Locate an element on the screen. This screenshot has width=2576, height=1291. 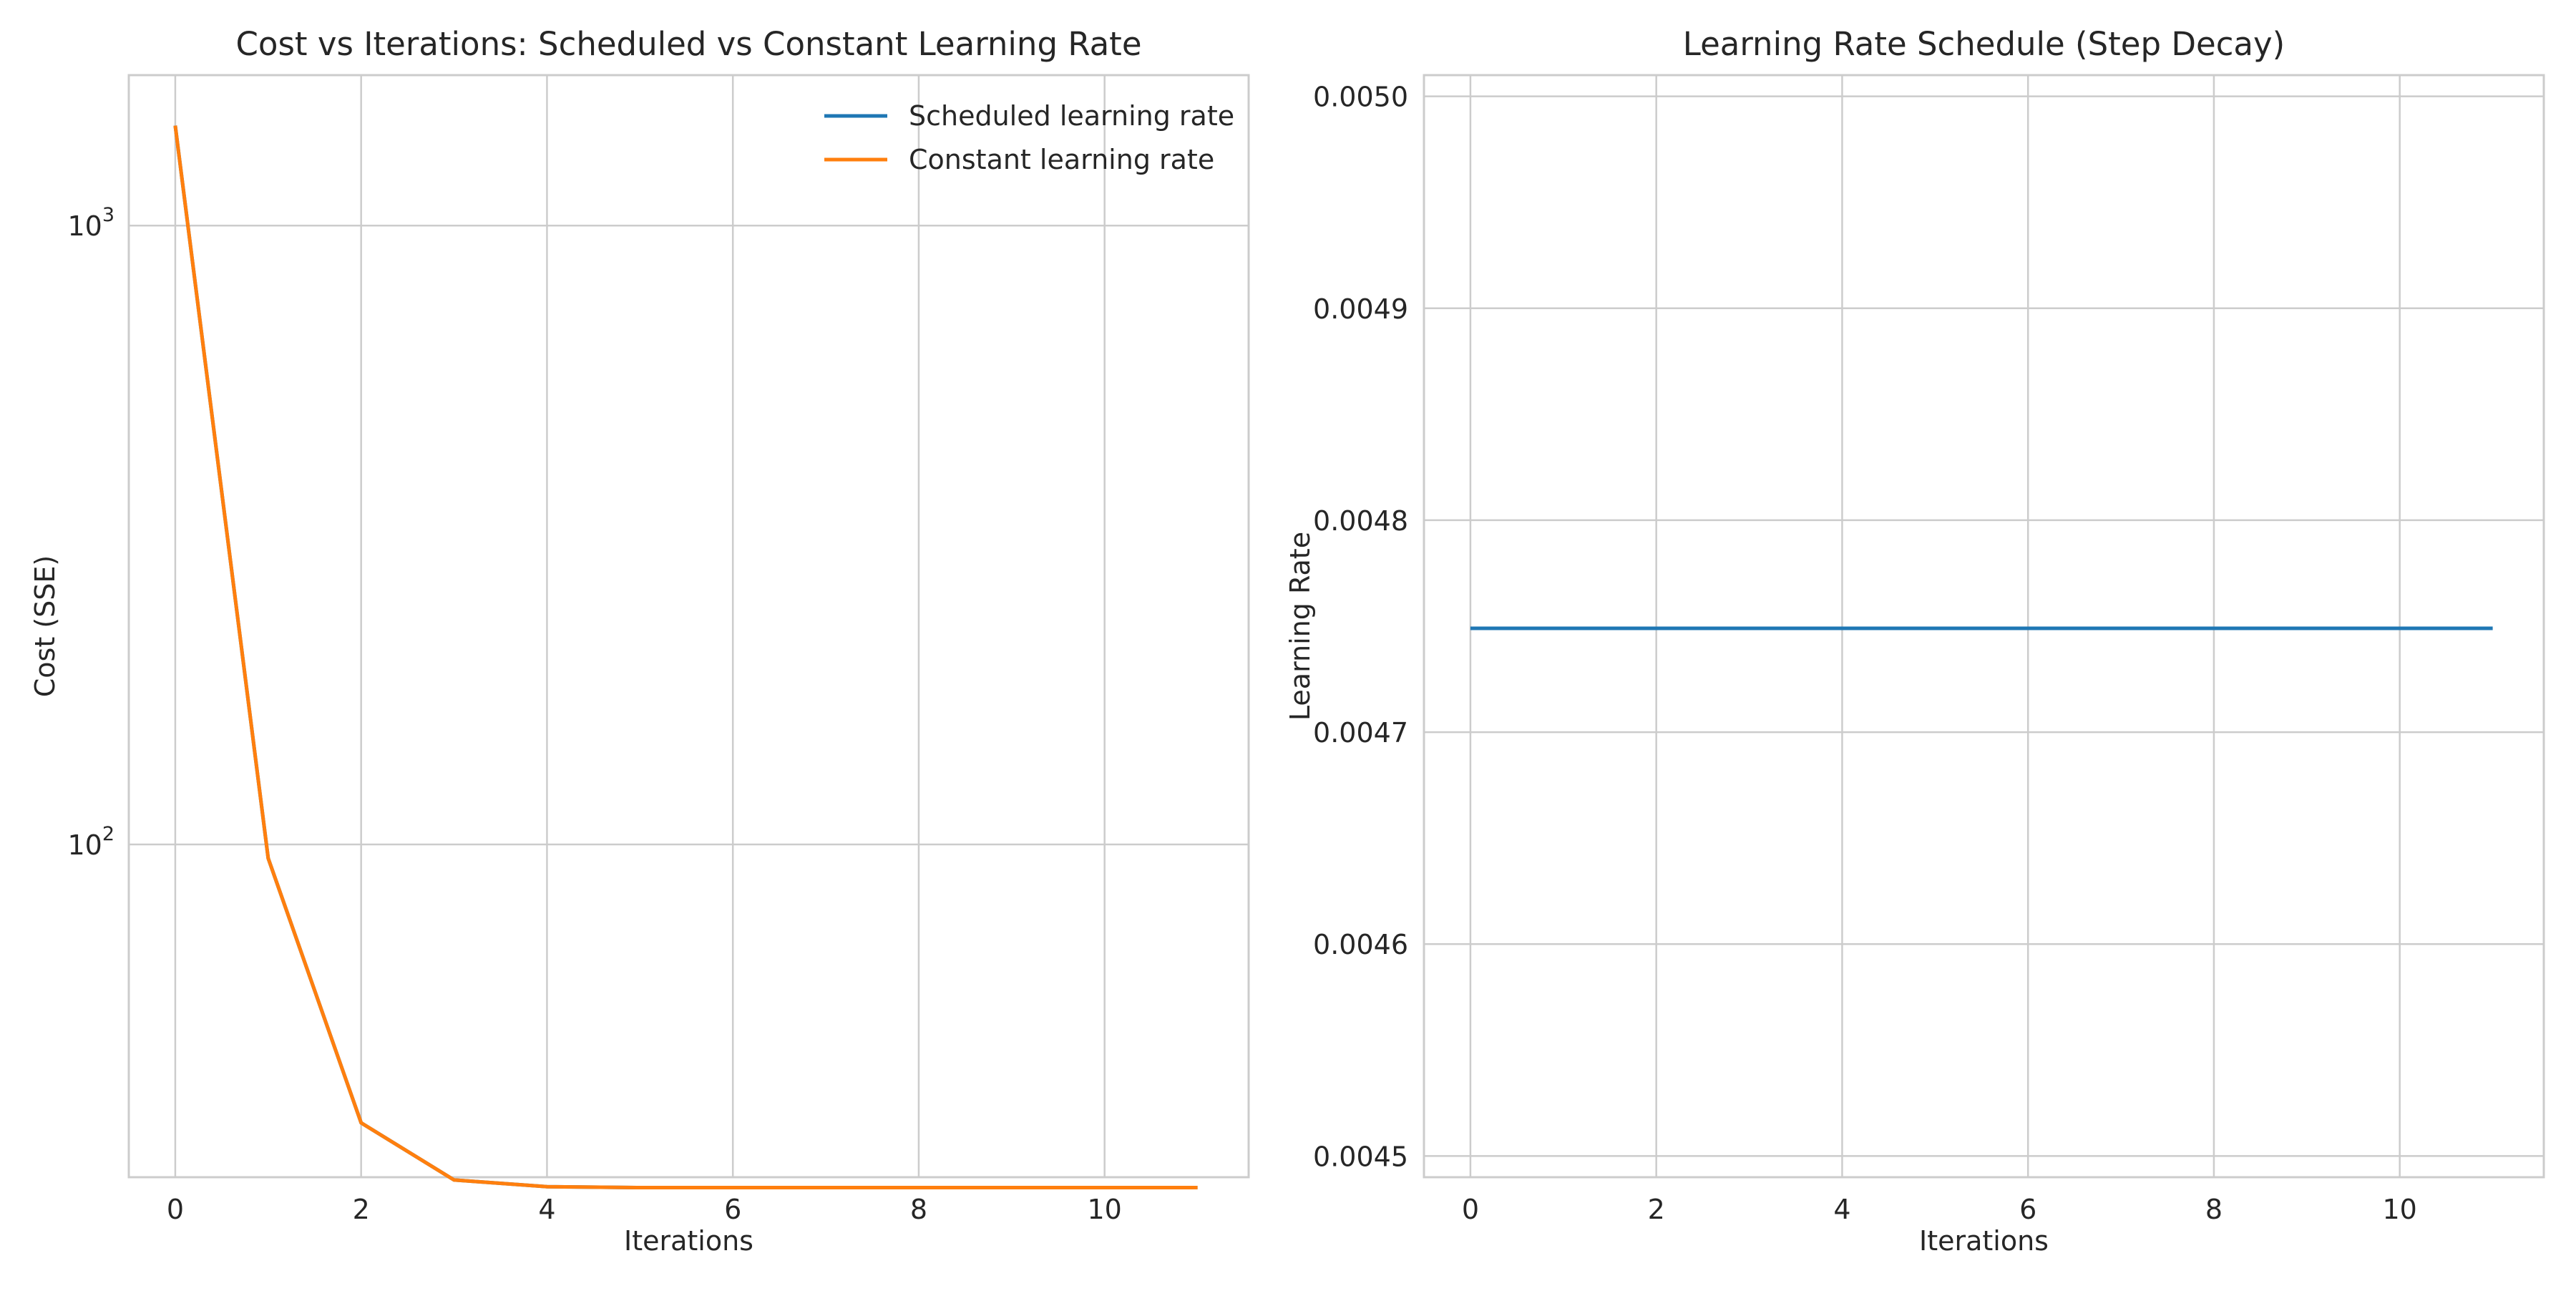
y-tick-label: 0.0050 is located at coordinates (1360, 97).